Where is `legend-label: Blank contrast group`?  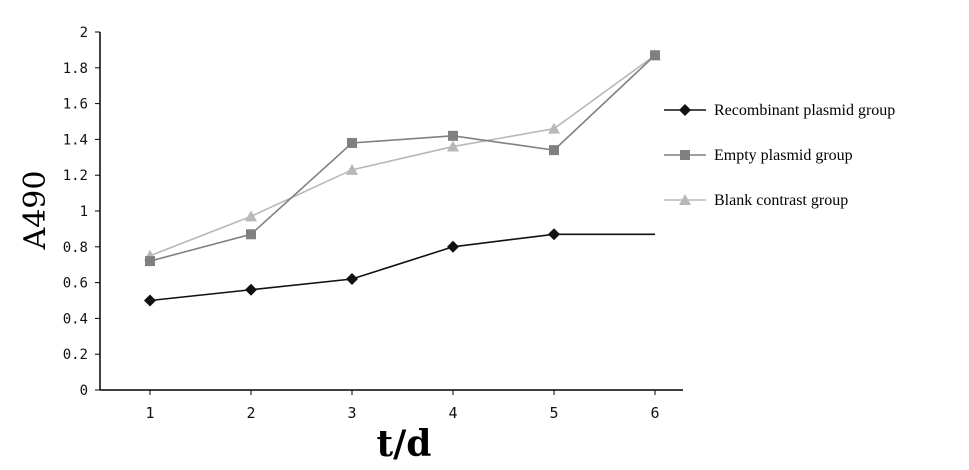 legend-label: Blank contrast group is located at coordinates (781, 200).